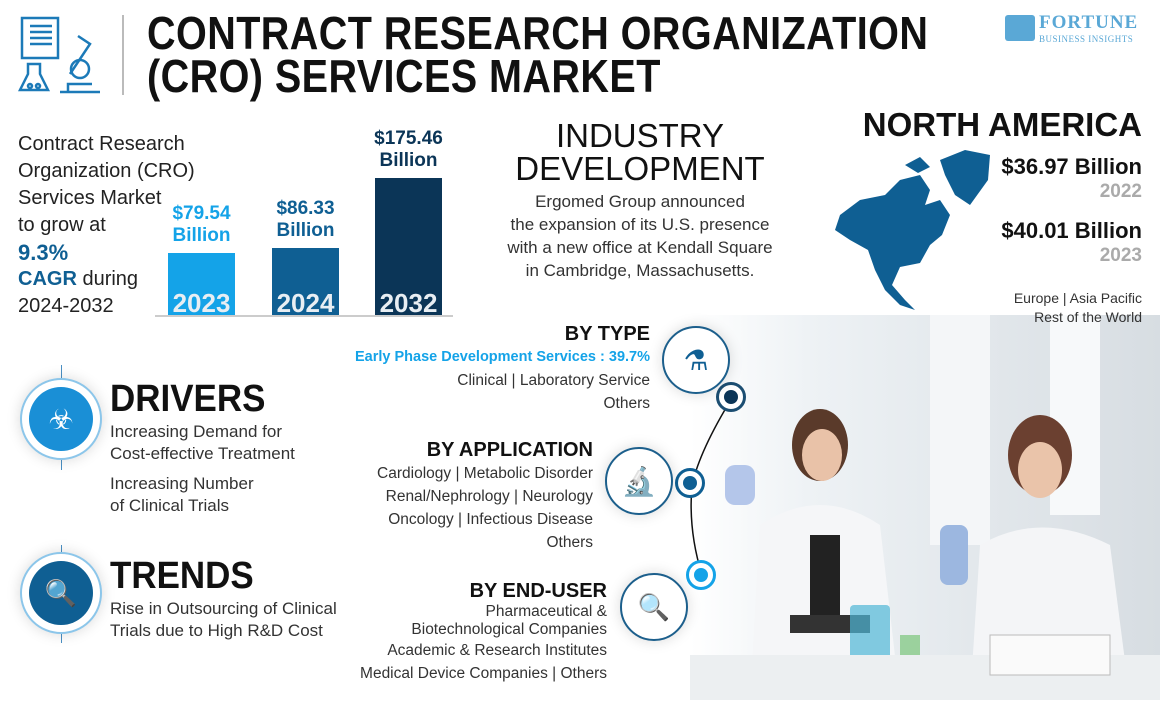  I want to click on drivers-title: DRIVERS, so click(188, 399).